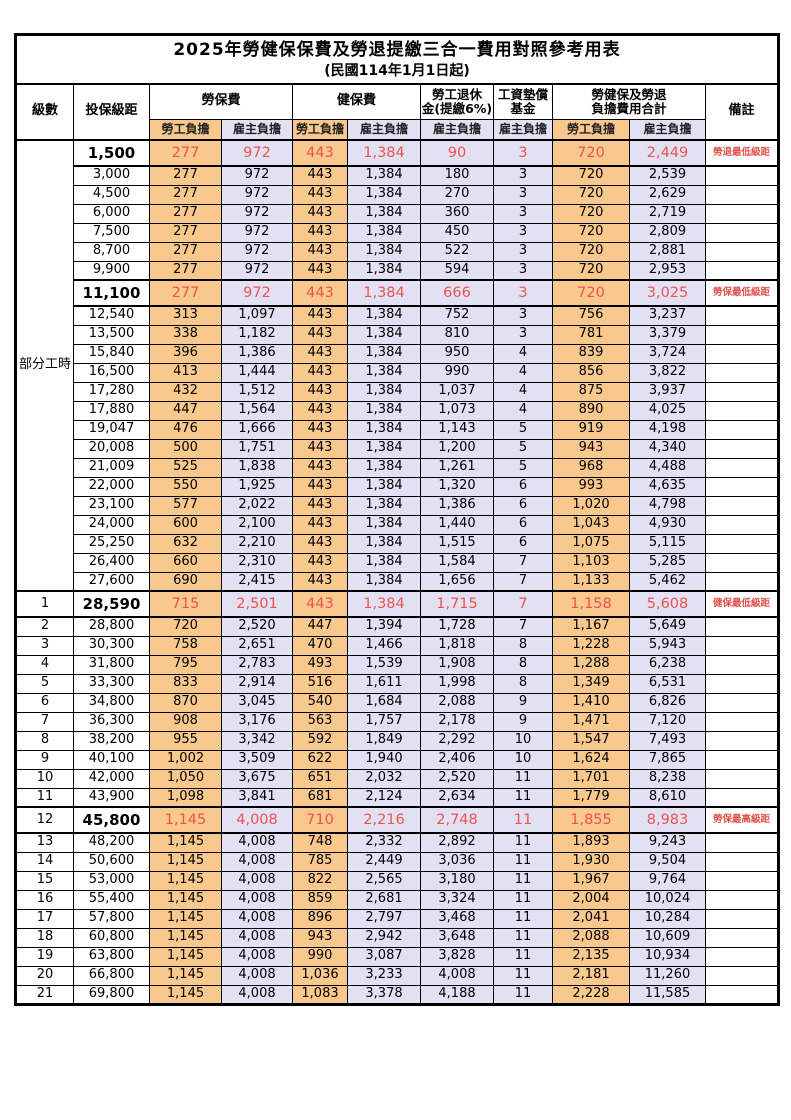 The image size is (791, 1120). What do you see at coordinates (320, 664) in the screenshot?
I see `cell-health-employee: 493` at bounding box center [320, 664].